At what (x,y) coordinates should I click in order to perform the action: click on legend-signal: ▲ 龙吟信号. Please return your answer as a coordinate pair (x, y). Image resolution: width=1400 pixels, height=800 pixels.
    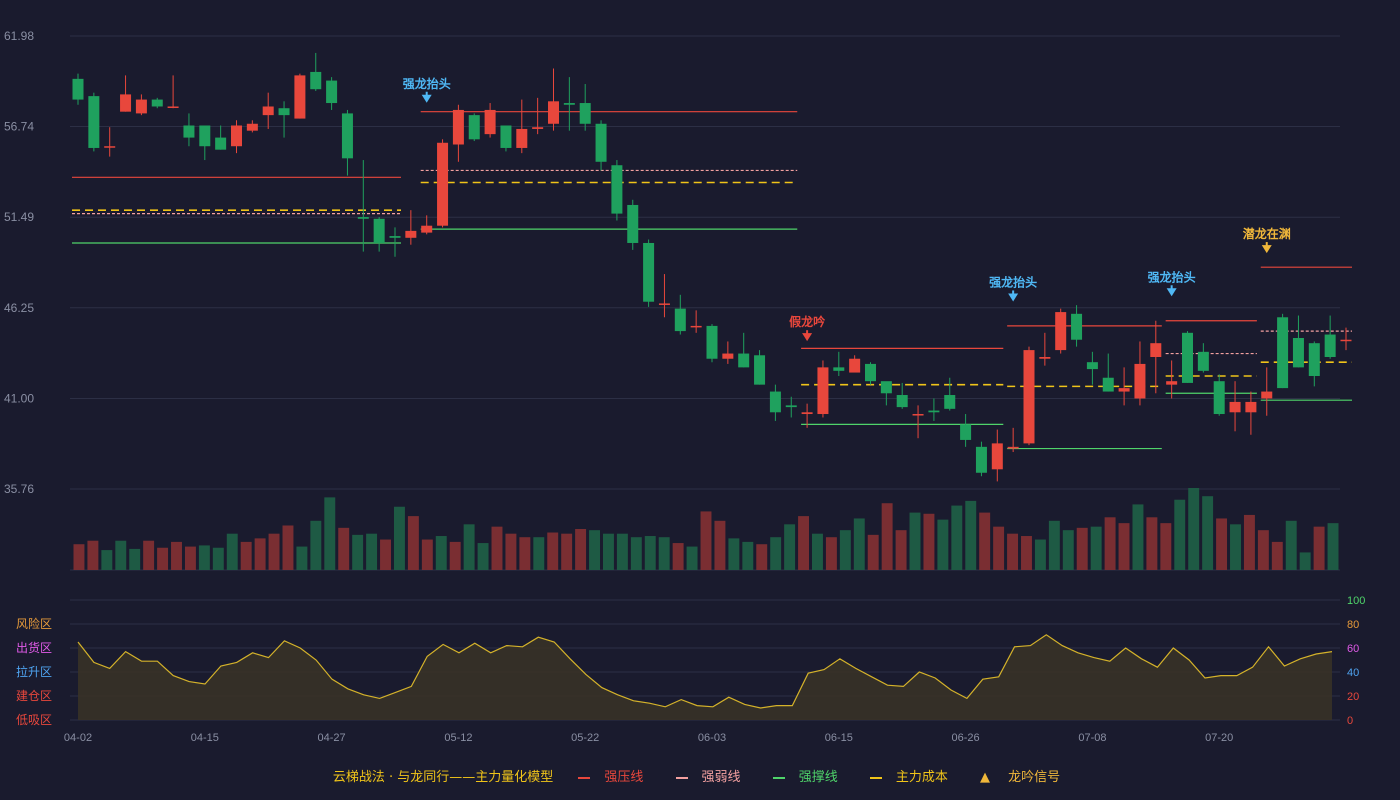
    Looking at the image, I should click on (1020, 777).